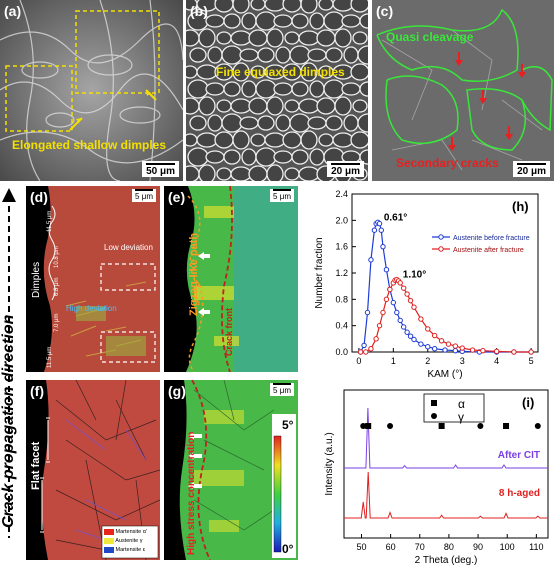 This screenshot has height=574, width=554. I want to click on i-legend-circle-icon, so click(434, 416).